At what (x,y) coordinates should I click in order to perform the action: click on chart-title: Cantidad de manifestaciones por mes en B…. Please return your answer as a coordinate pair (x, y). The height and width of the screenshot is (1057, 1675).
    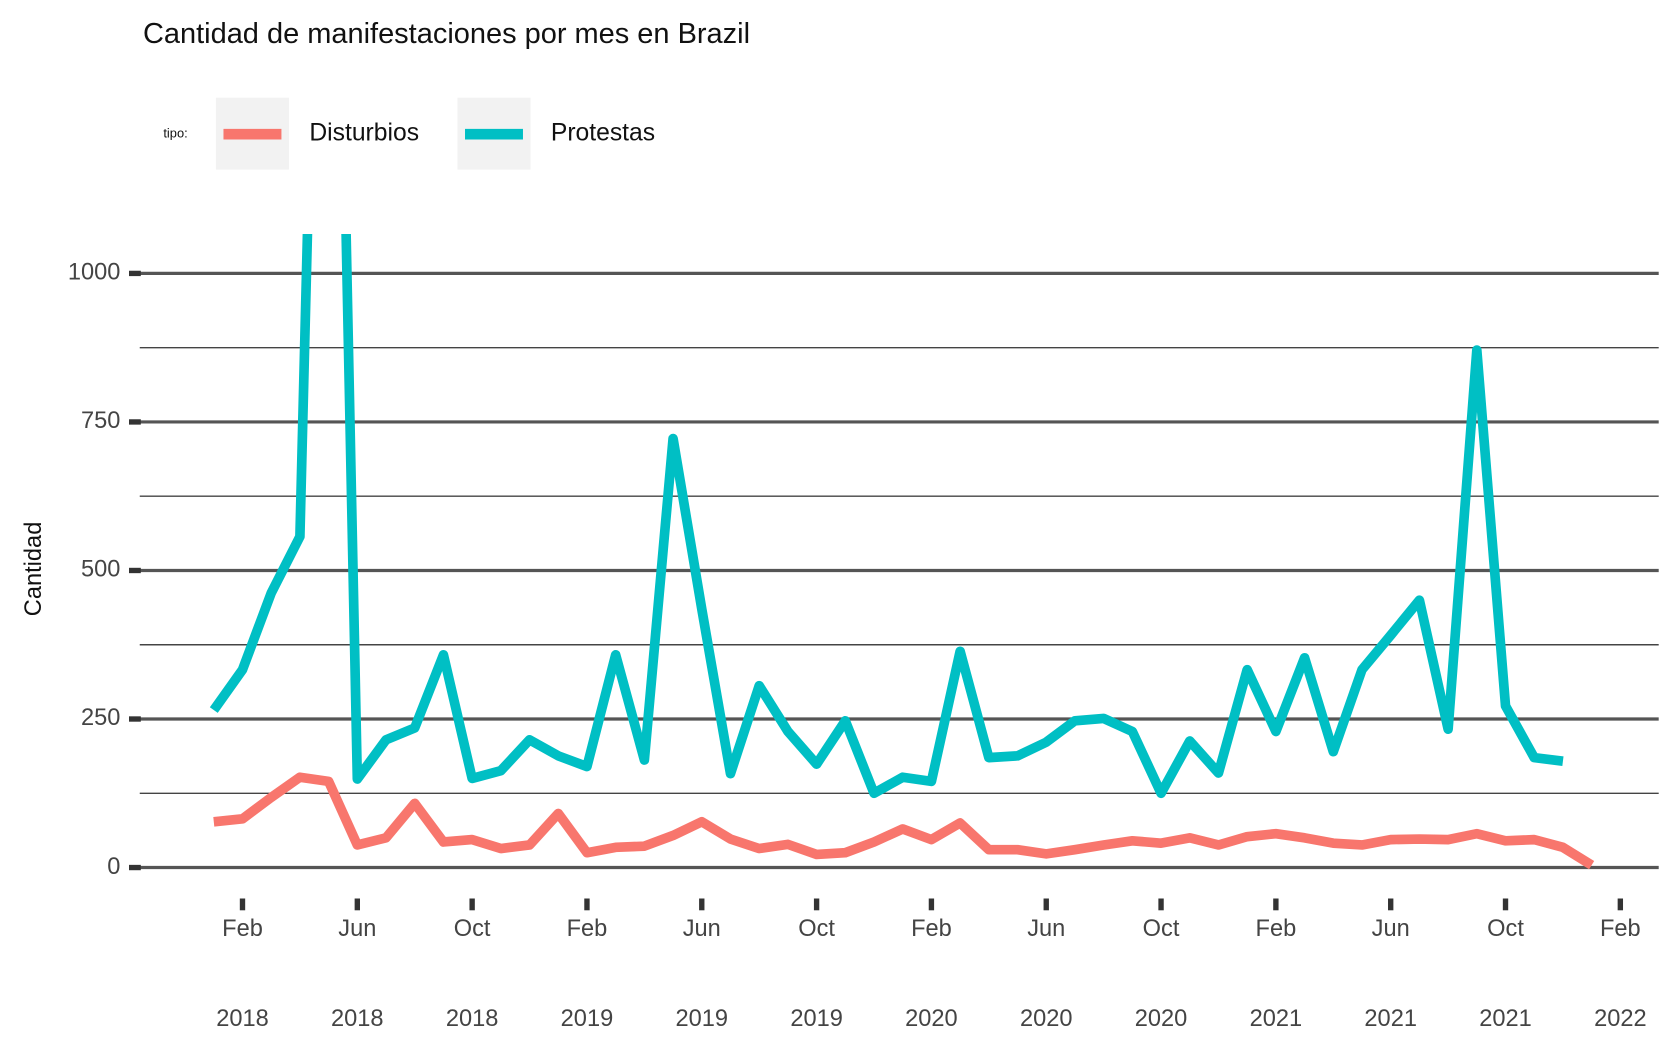
    Looking at the image, I should click on (446, 34).